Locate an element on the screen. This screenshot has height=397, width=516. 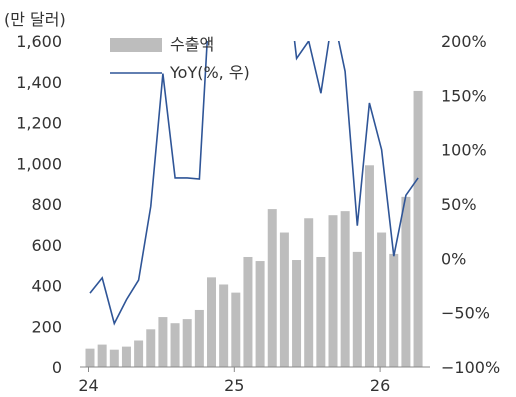
left-tick-label: 1,400 is located at coordinates (39, 82).